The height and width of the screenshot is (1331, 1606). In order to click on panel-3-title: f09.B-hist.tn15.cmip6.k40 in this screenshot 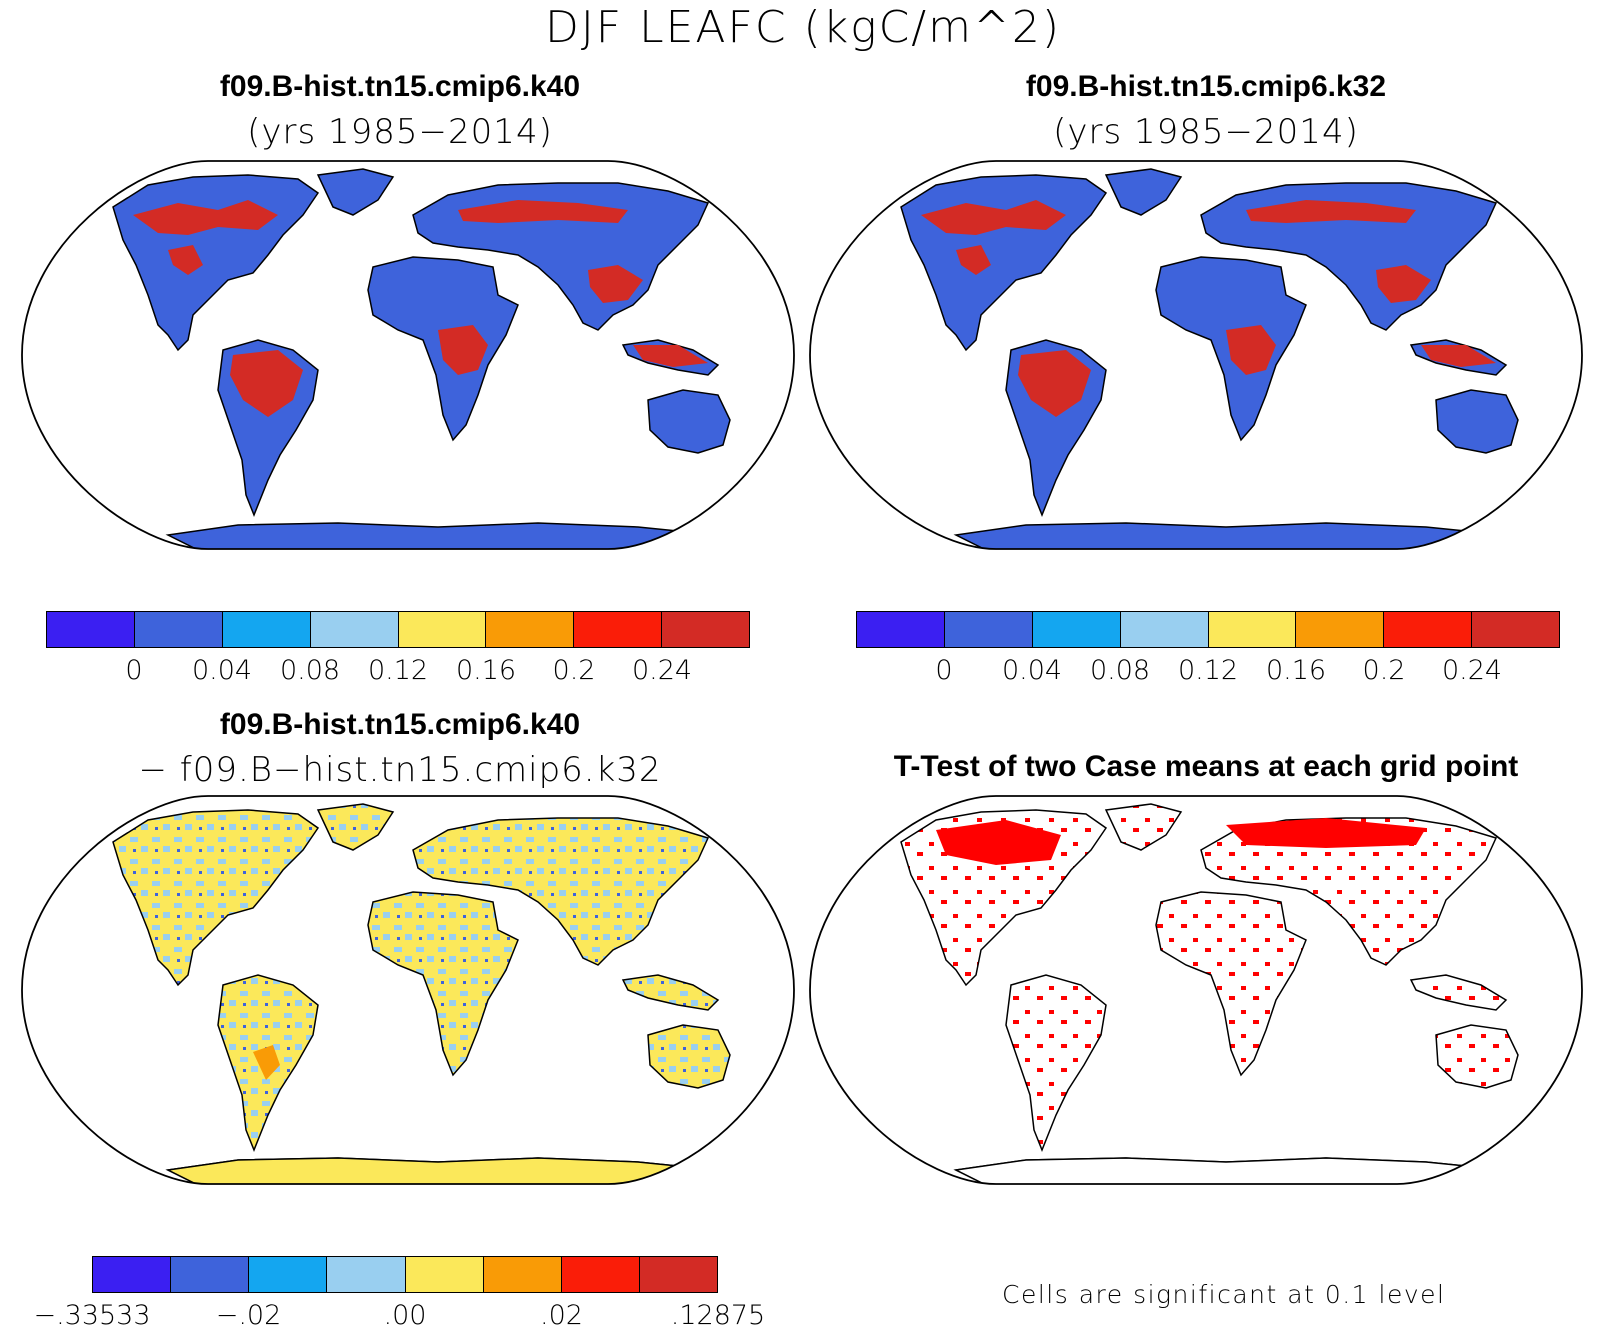, I will do `click(400, 724)`.